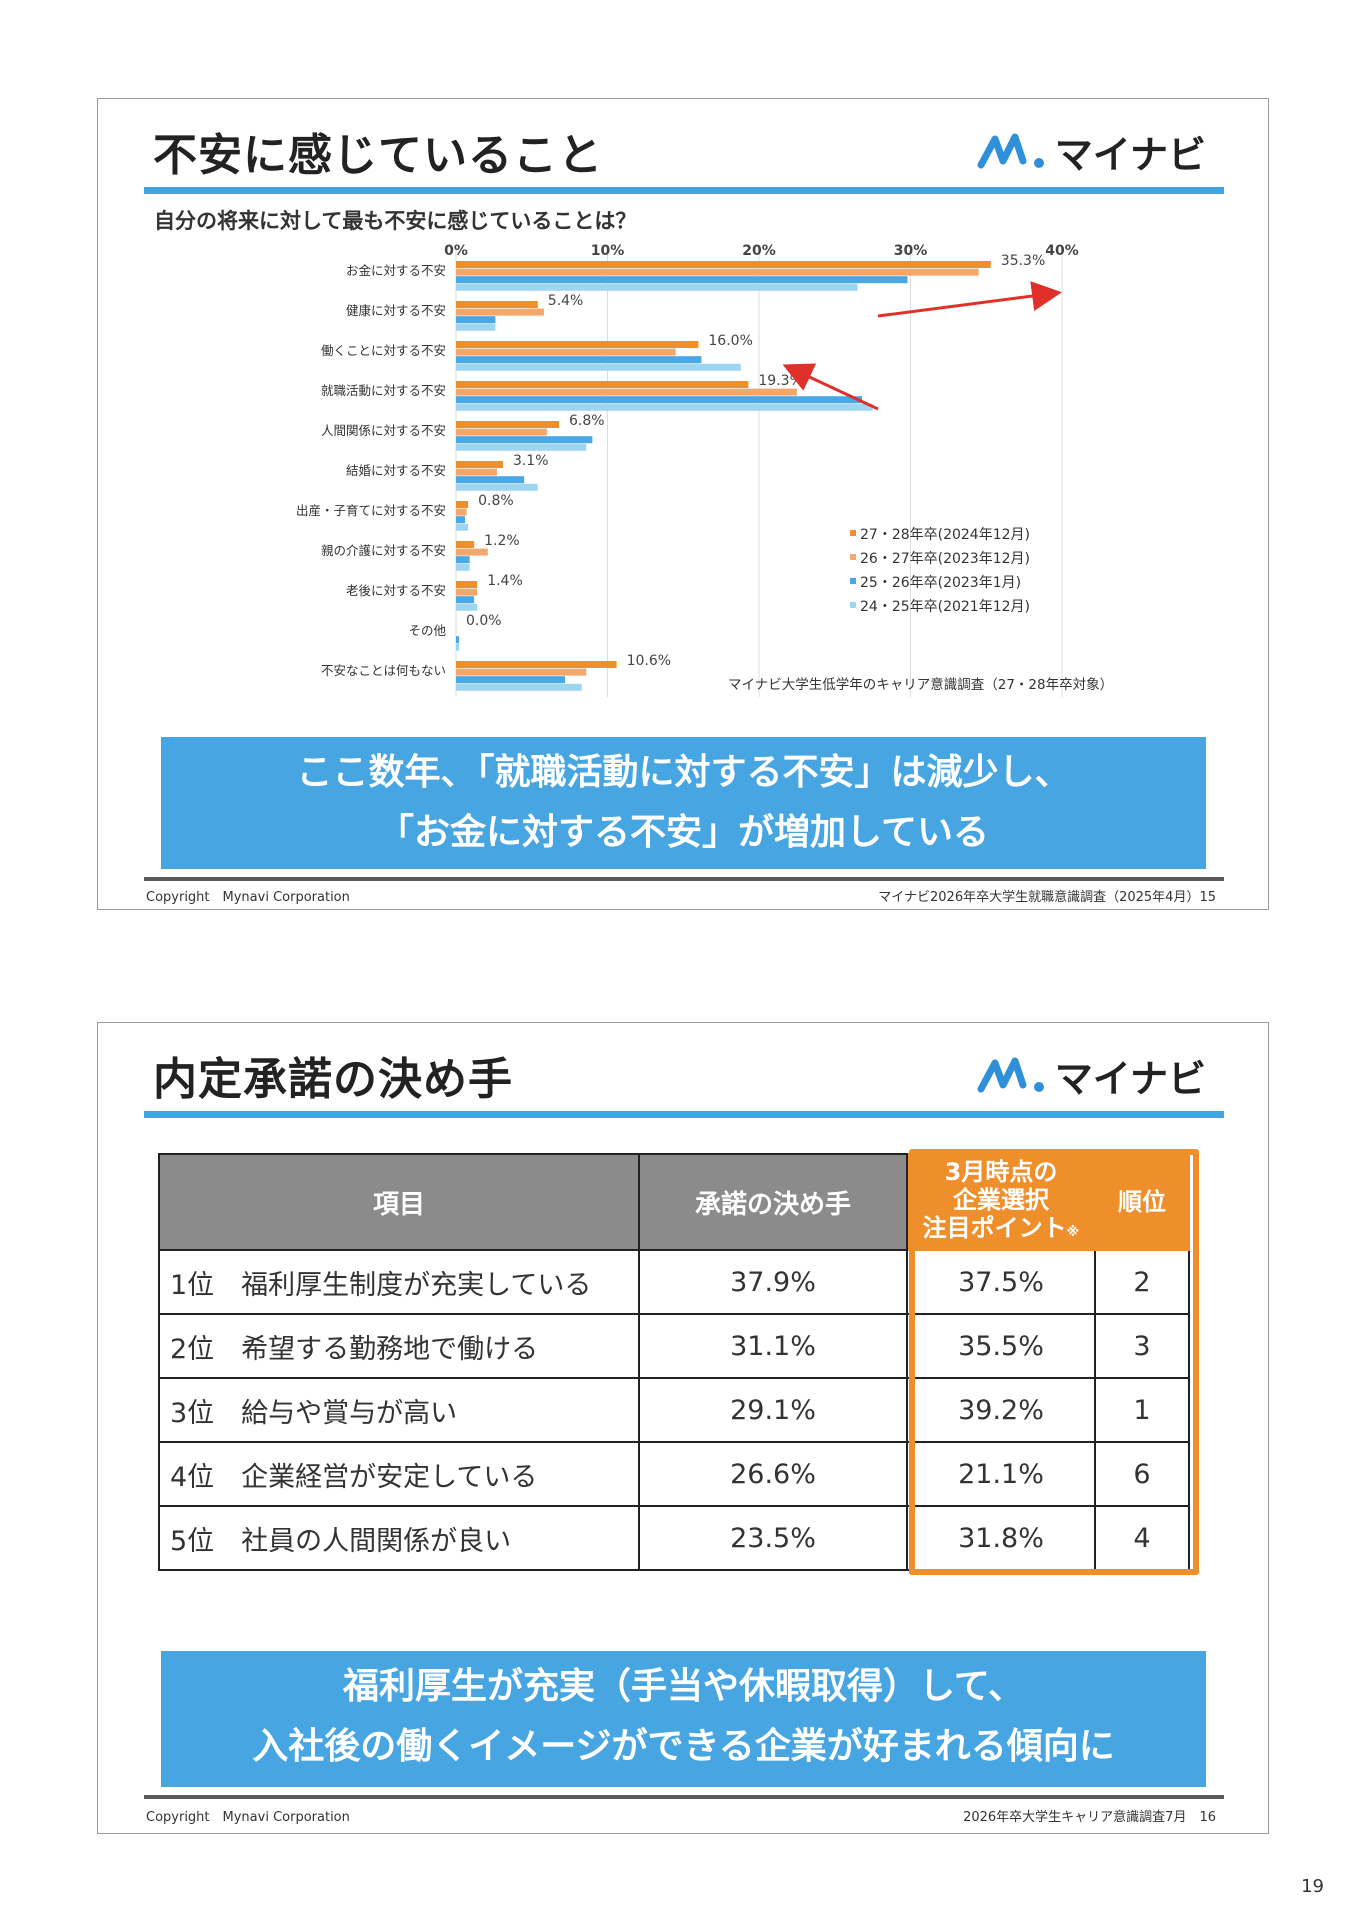 The height and width of the screenshot is (1920, 1358). What do you see at coordinates (683, 772) in the screenshot?
I see `callout-line-1: ここ数年、「就職活動に対する不安」は減少し、` at bounding box center [683, 772].